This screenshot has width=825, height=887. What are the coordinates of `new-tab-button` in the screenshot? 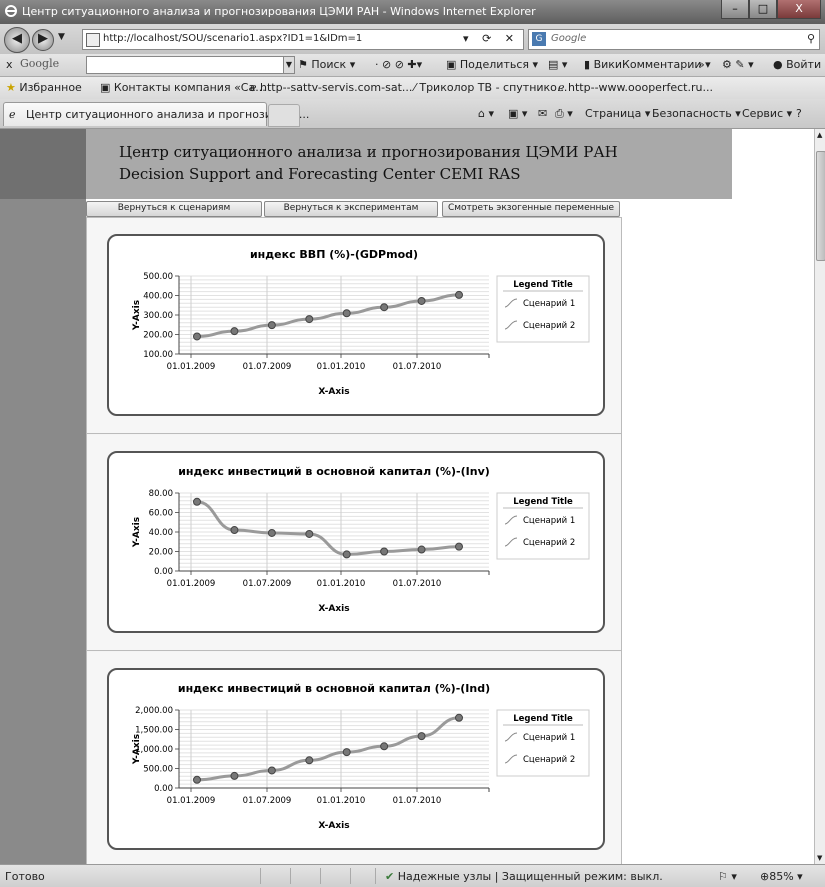 It's located at (284, 115).